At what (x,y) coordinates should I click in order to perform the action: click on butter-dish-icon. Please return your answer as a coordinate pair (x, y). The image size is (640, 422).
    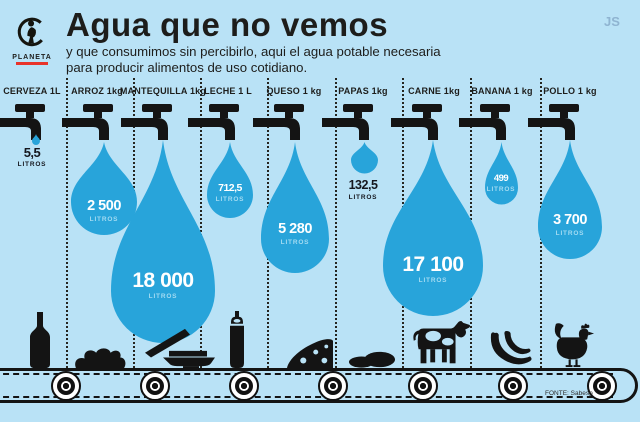
    Looking at the image, I should click on (182, 347).